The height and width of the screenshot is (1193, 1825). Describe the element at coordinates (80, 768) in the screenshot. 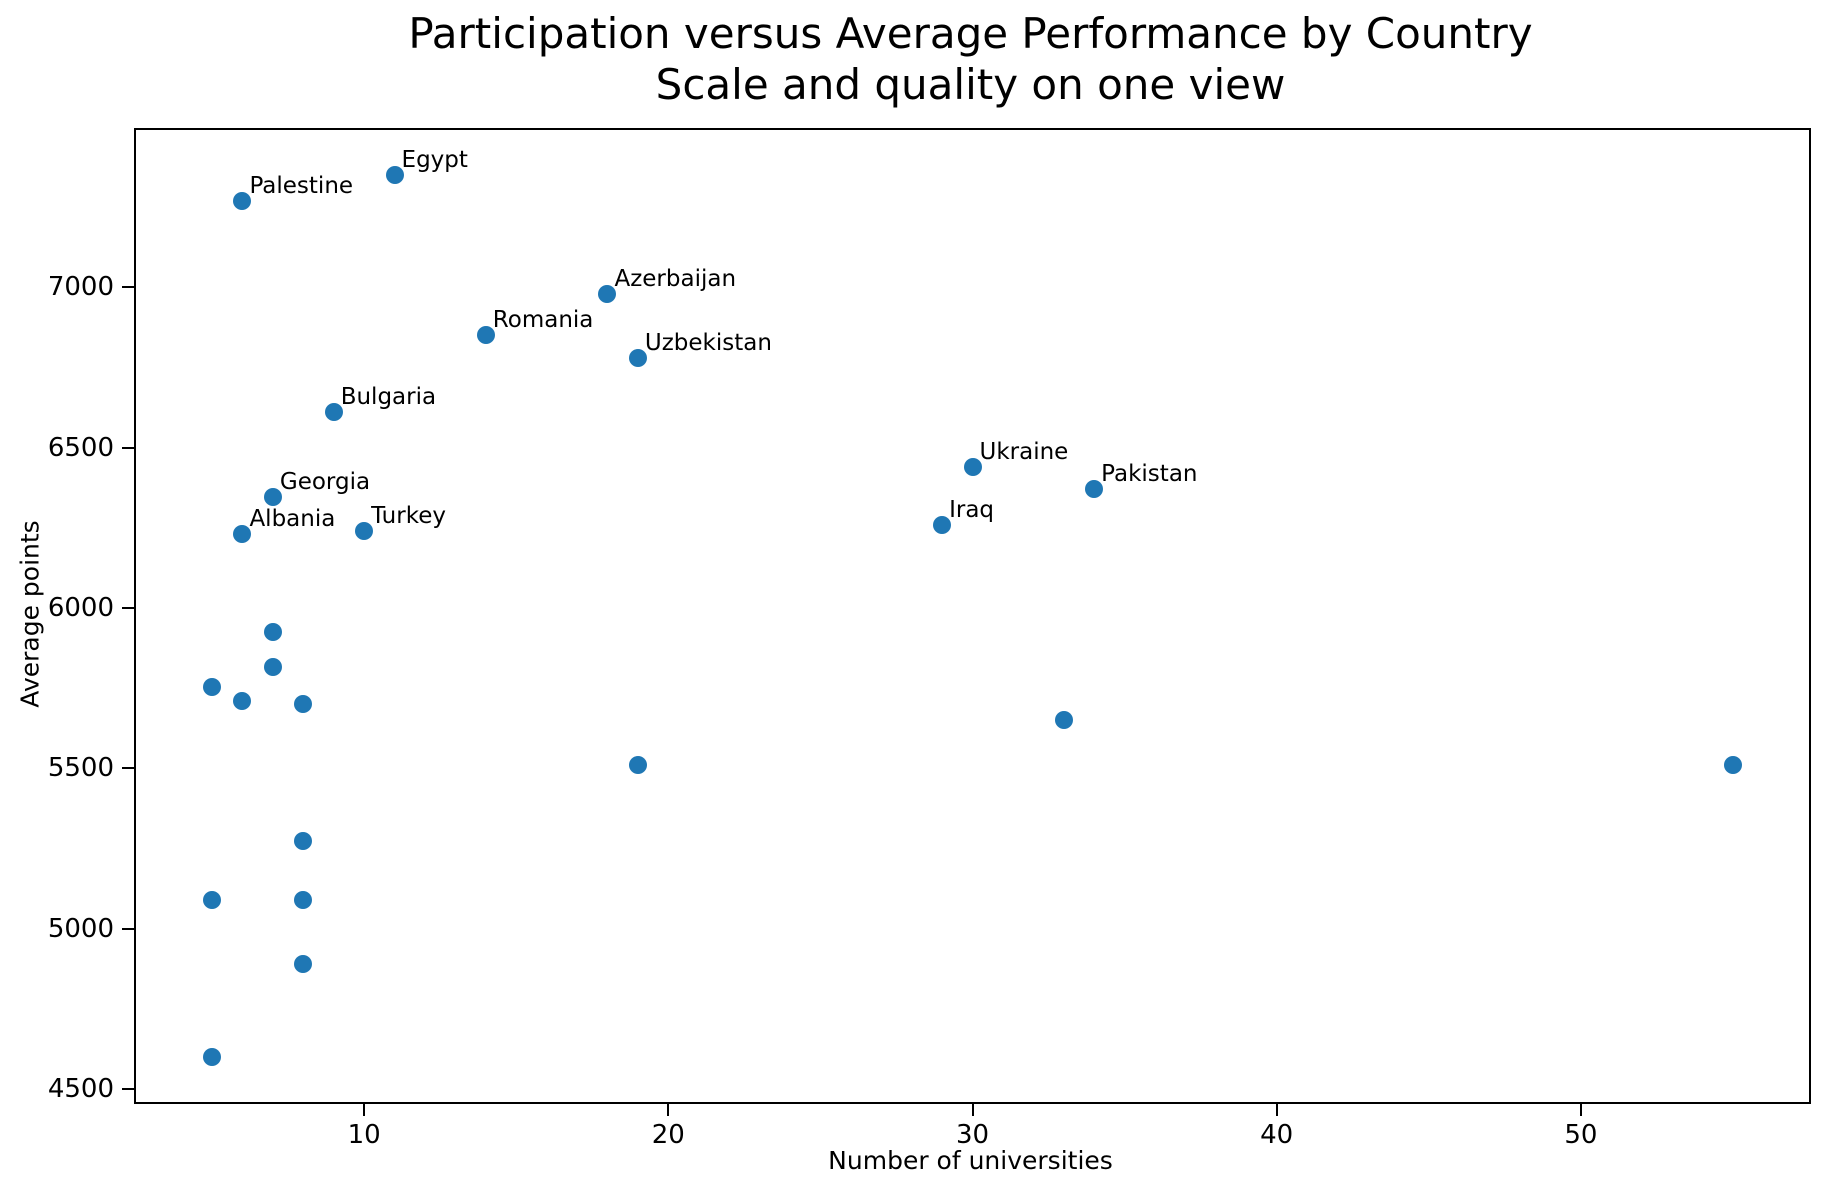

I see `y-tick-label: 5500` at that location.